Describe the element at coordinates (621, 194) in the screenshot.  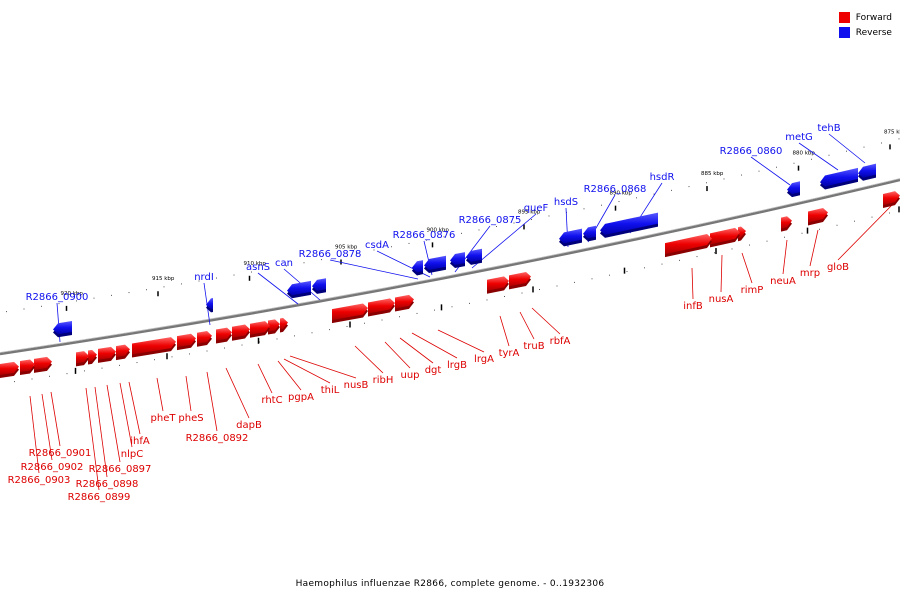
I see `tick-label: 890 kbp` at that location.